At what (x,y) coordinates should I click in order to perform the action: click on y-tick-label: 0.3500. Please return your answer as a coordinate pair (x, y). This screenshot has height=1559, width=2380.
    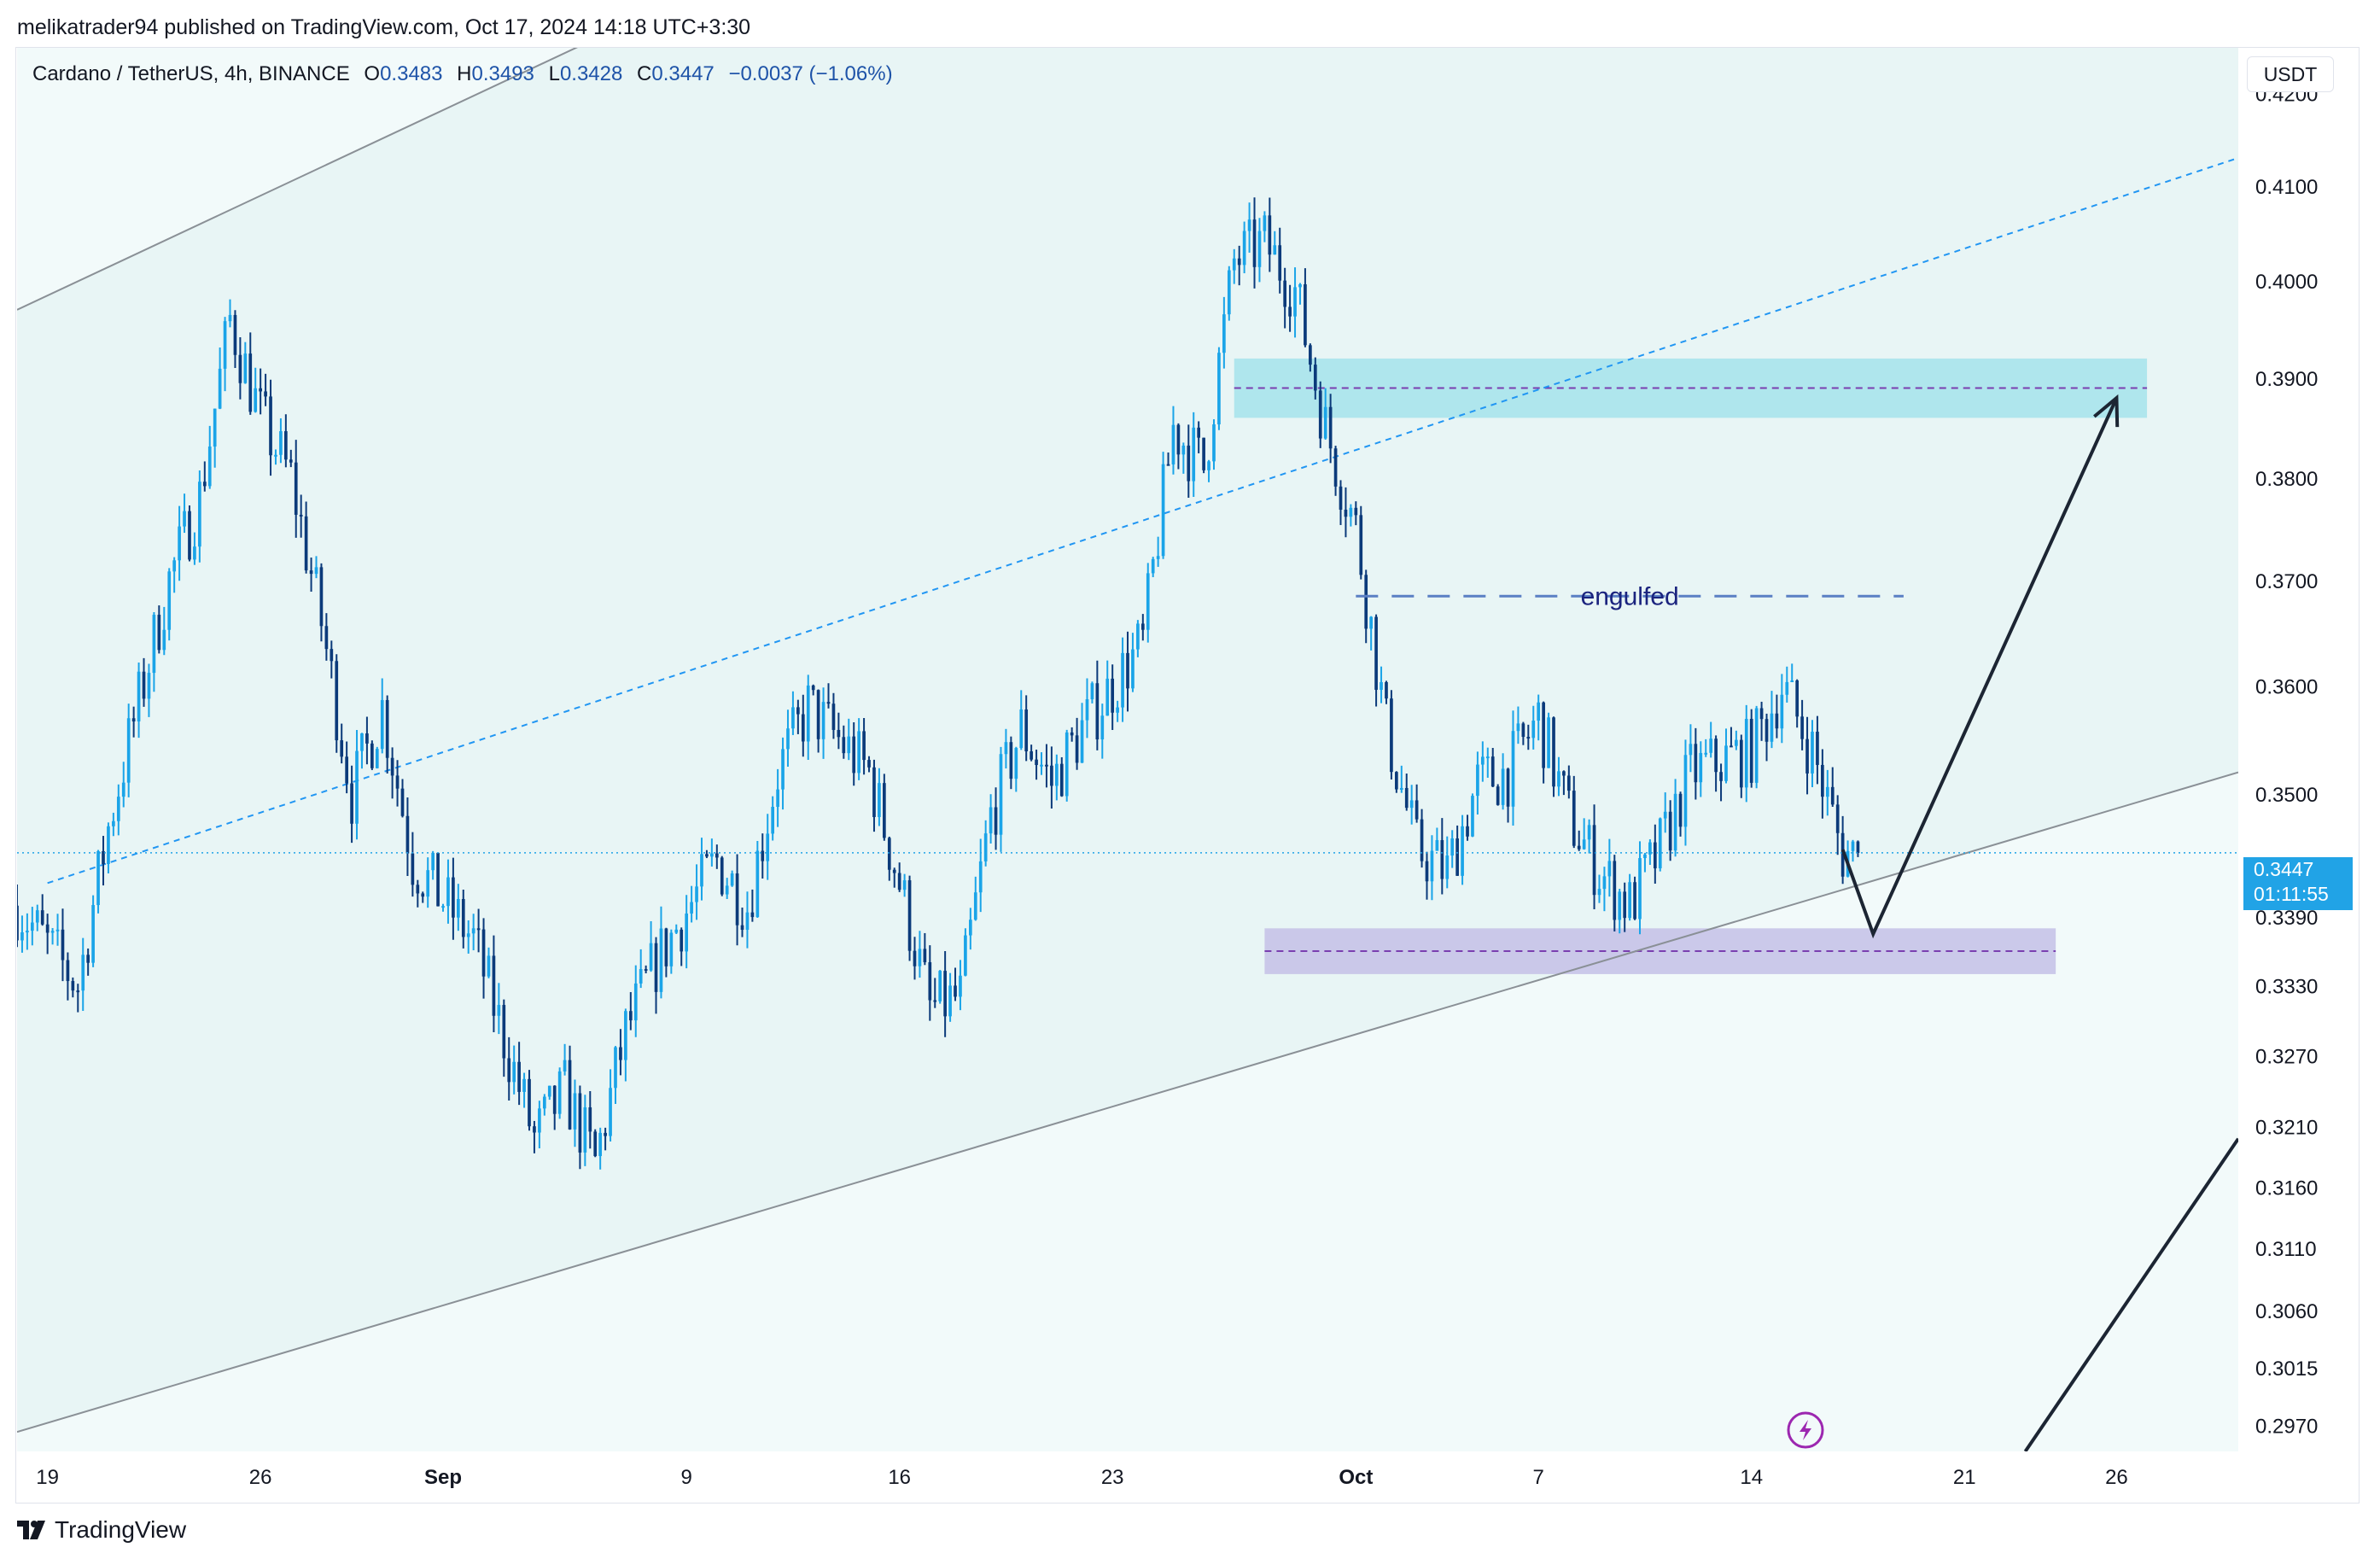
    Looking at the image, I should click on (2286, 795).